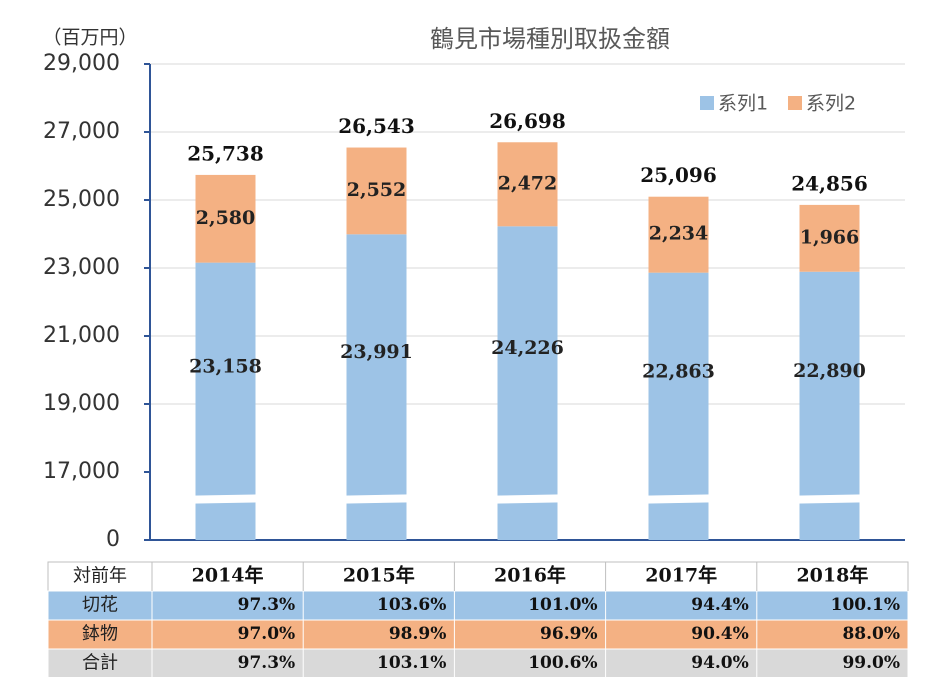 The image size is (928, 677). Describe the element at coordinates (562, 663) in the screenshot. I see `table-cell: 100.6%` at that location.